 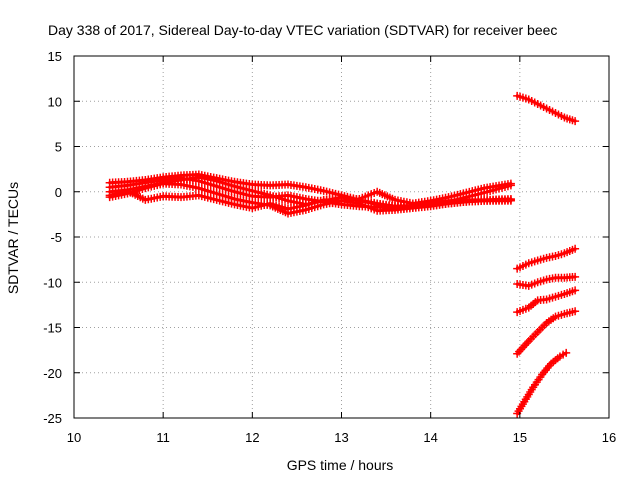 I want to click on series-track-i, so click(x=546, y=301).